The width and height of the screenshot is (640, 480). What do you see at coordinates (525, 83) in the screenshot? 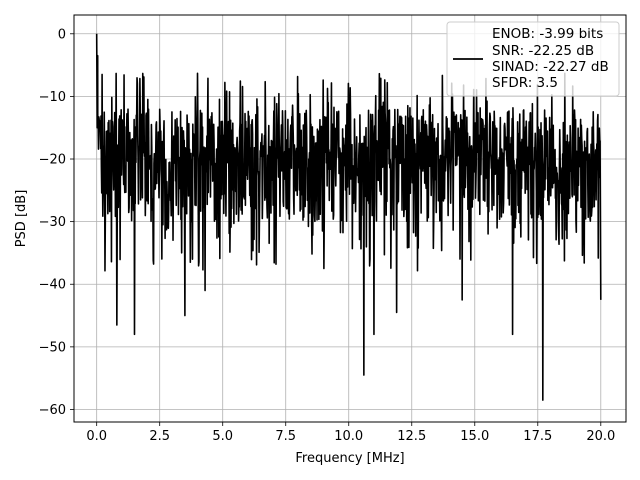
I see `legend-sfdr: SFDR: 3.5` at bounding box center [525, 83].